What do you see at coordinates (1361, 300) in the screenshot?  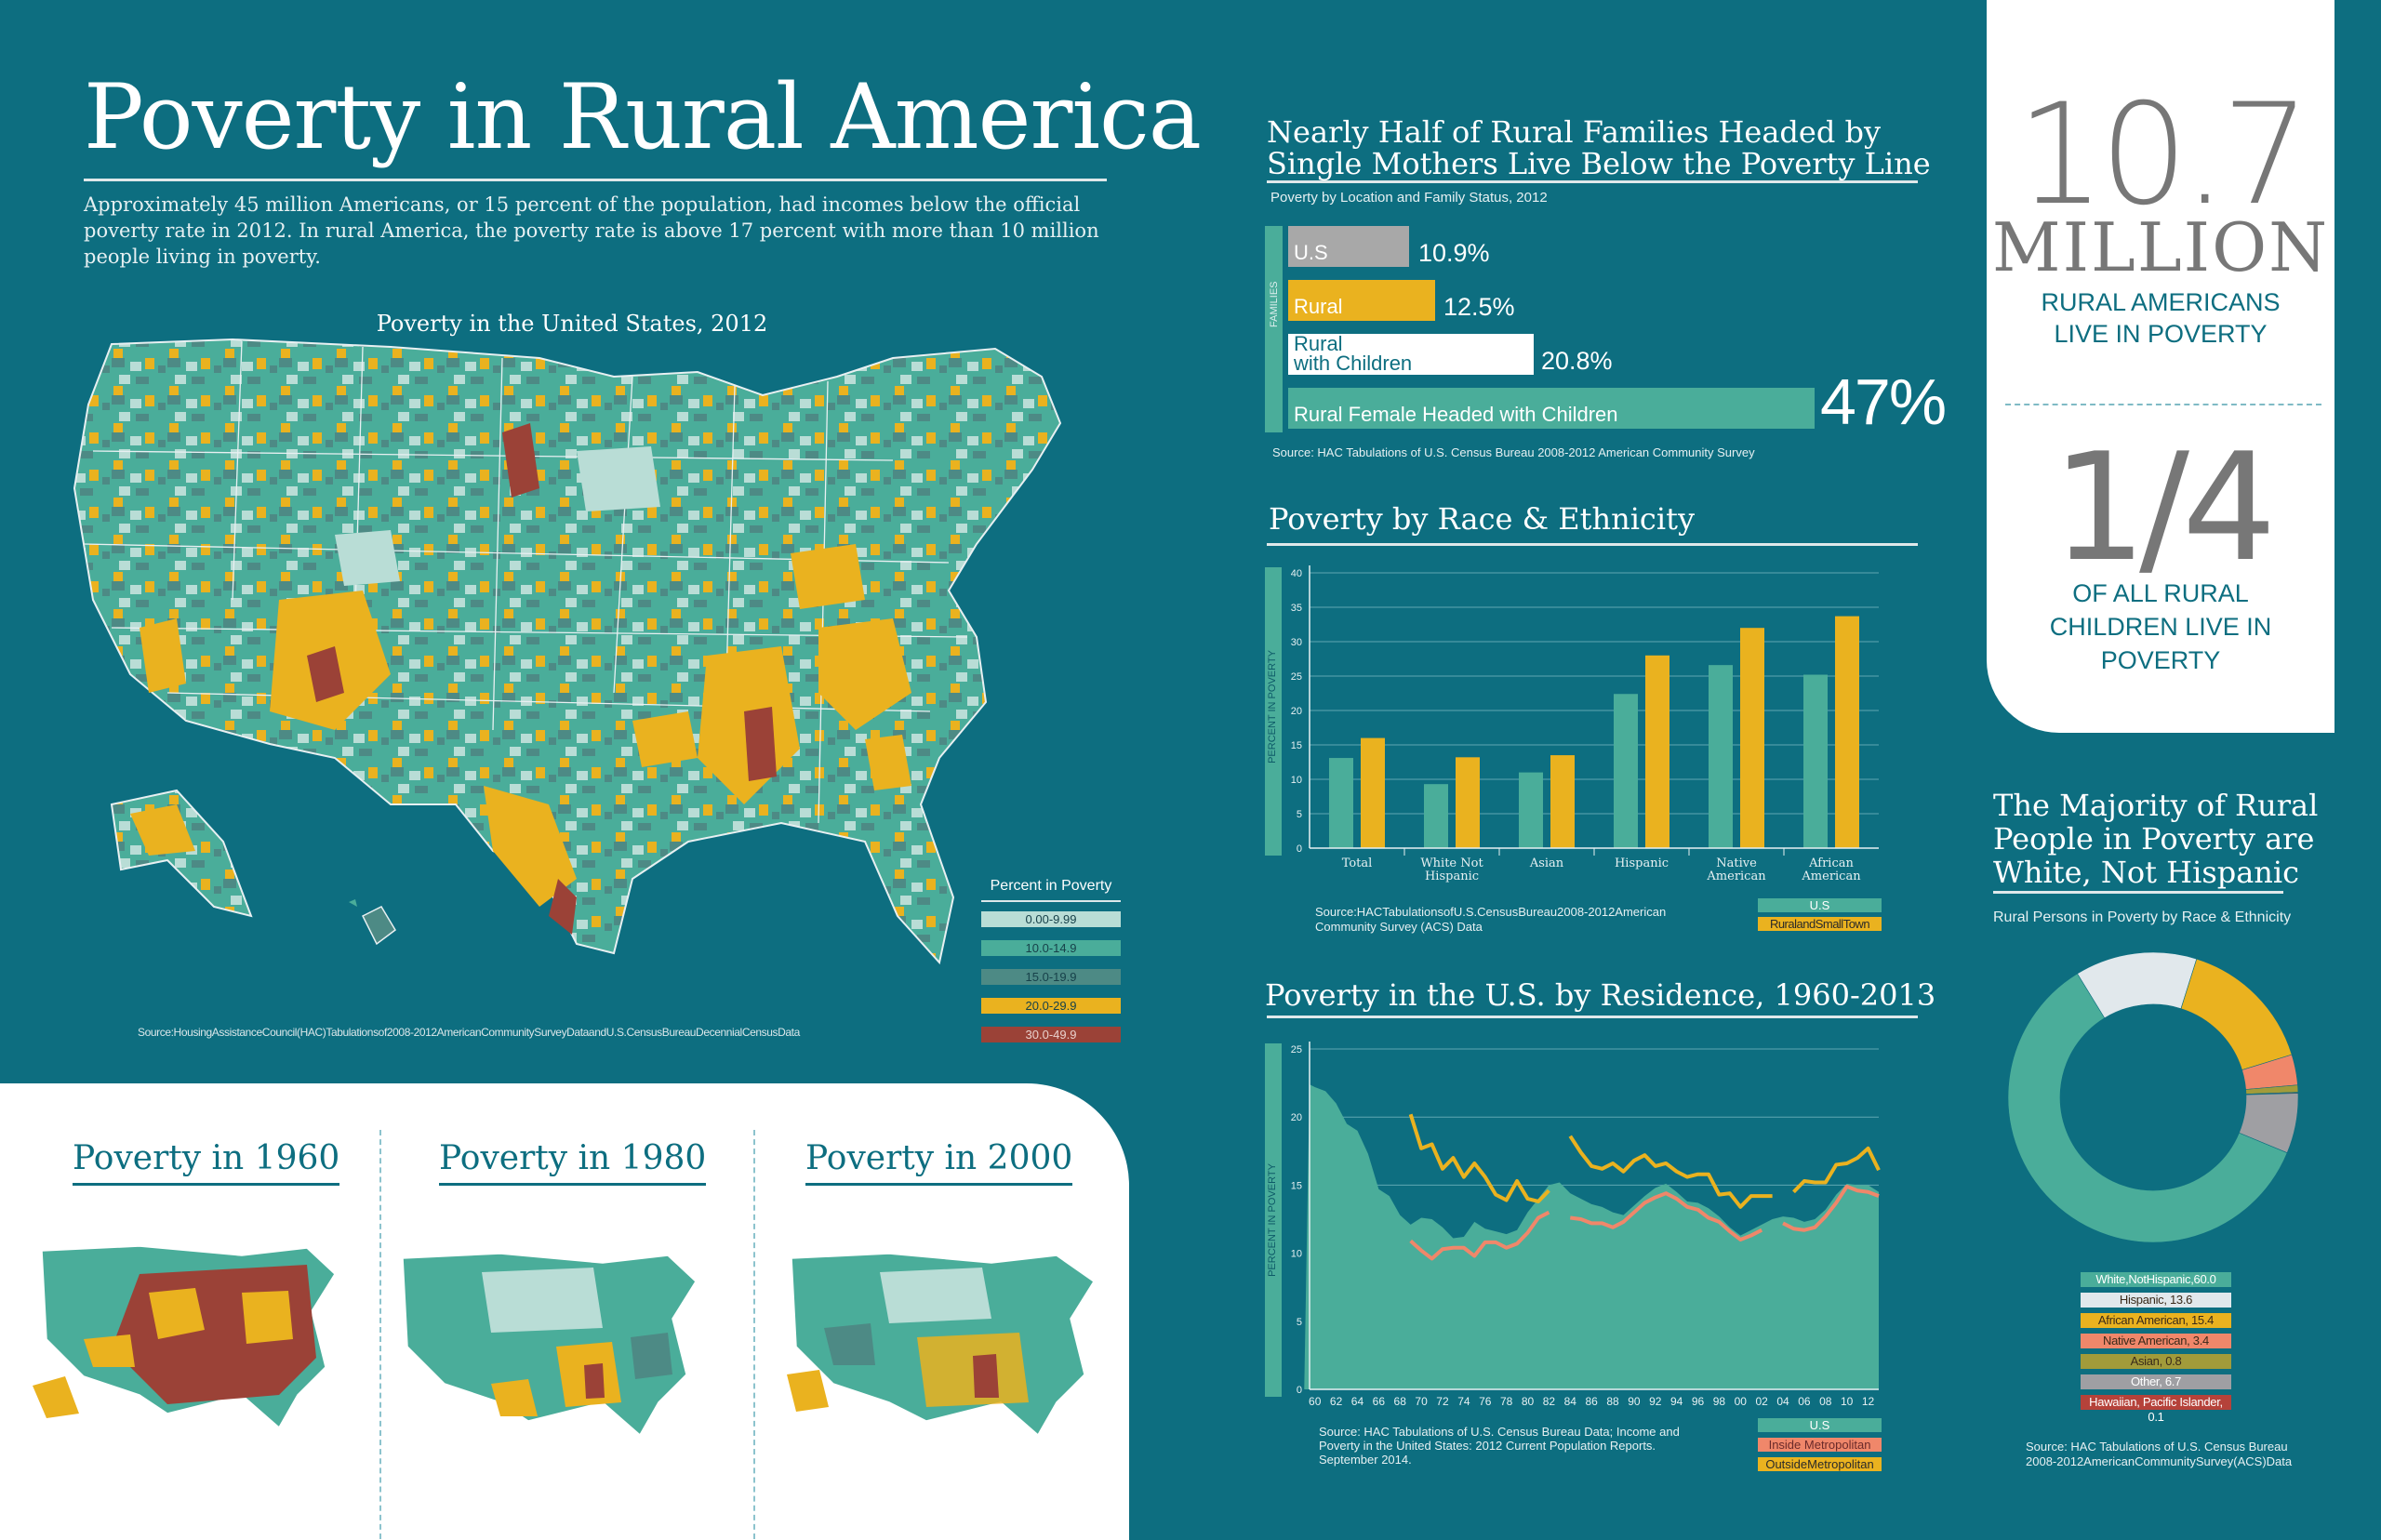 I see `family-bar-rural: Rural` at bounding box center [1361, 300].